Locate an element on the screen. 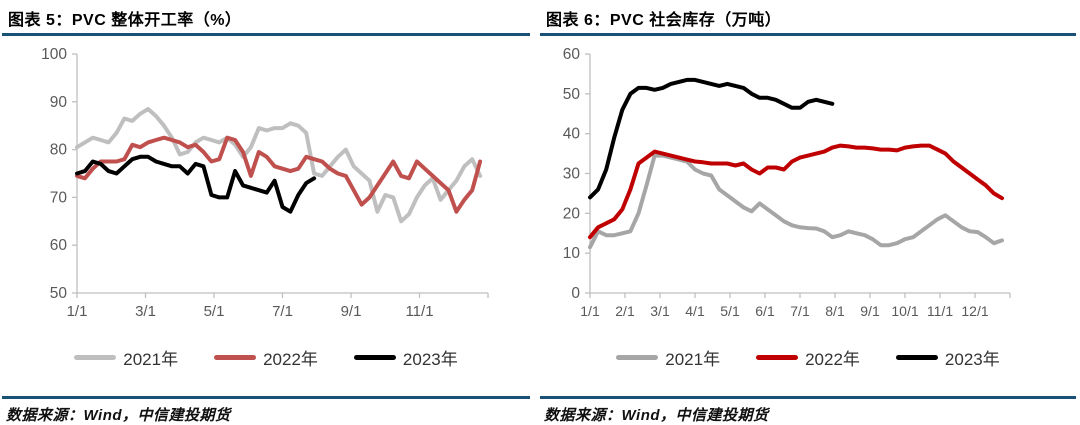 The width and height of the screenshot is (1080, 425). svg-text: 40 is located at coordinates (572, 134).